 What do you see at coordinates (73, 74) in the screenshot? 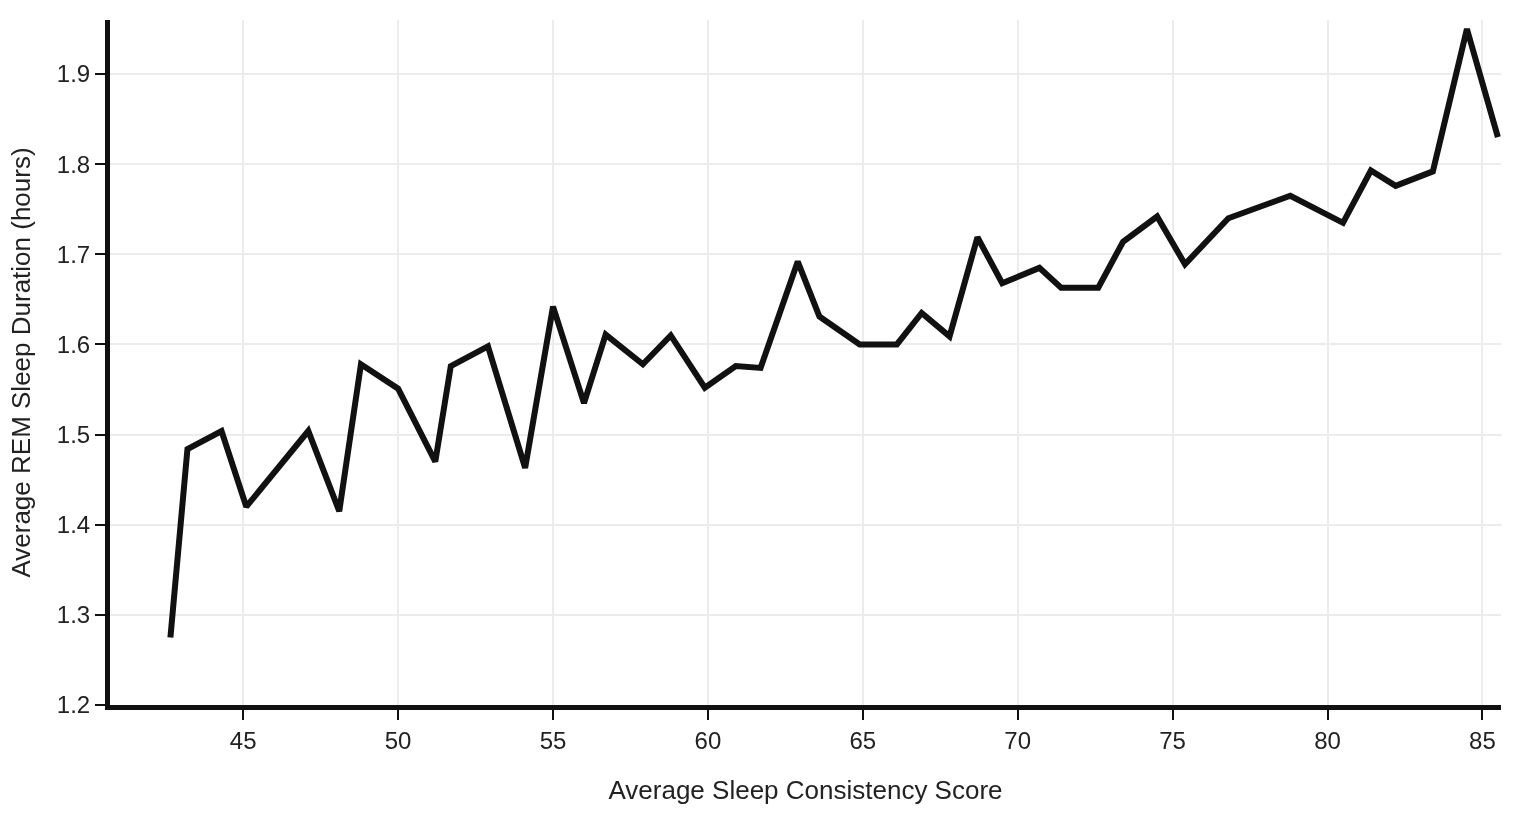
I see `y-tick-label: 1.9` at bounding box center [73, 74].